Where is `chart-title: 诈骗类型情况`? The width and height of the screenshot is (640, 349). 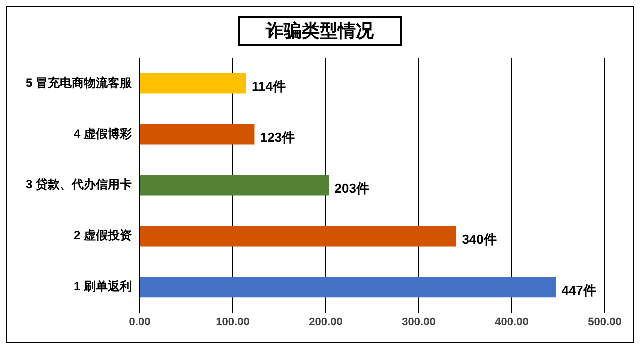
chart-title: 诈骗类型情况 is located at coordinates (320, 31).